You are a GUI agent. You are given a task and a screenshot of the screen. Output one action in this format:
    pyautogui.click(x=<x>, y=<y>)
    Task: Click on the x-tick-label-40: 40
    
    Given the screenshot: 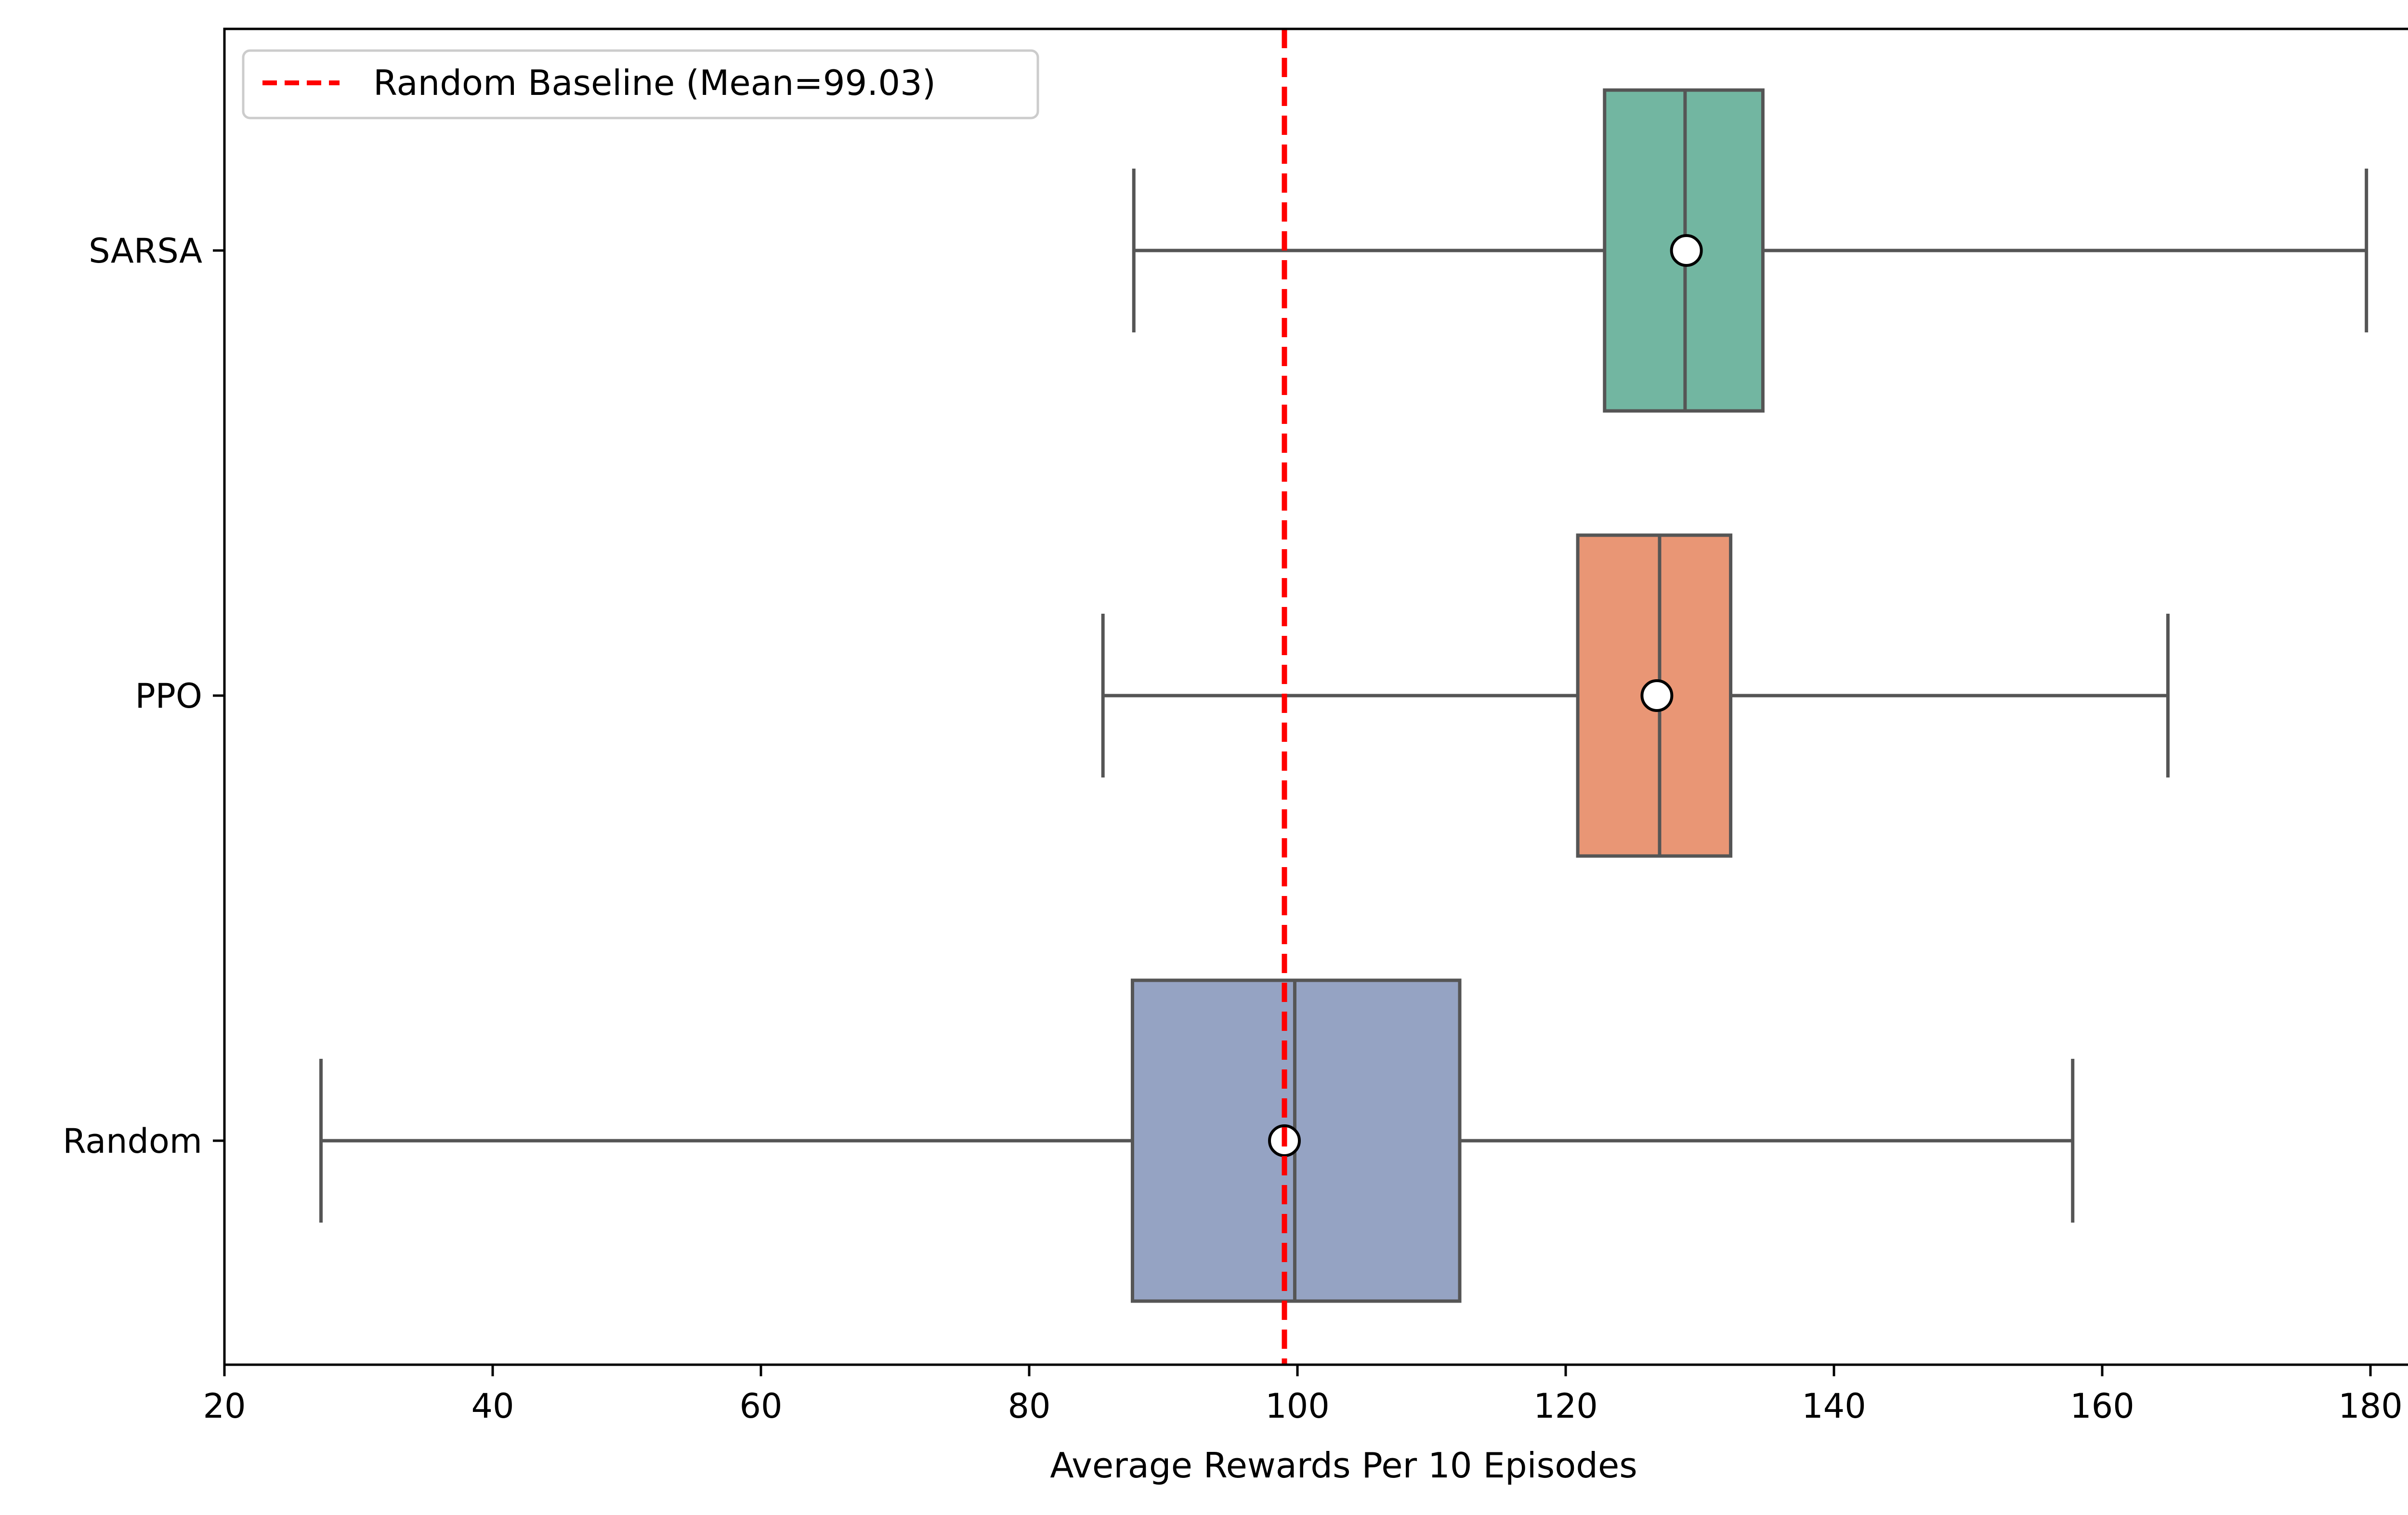 What is the action you would take?
    pyautogui.click(x=492, y=1406)
    